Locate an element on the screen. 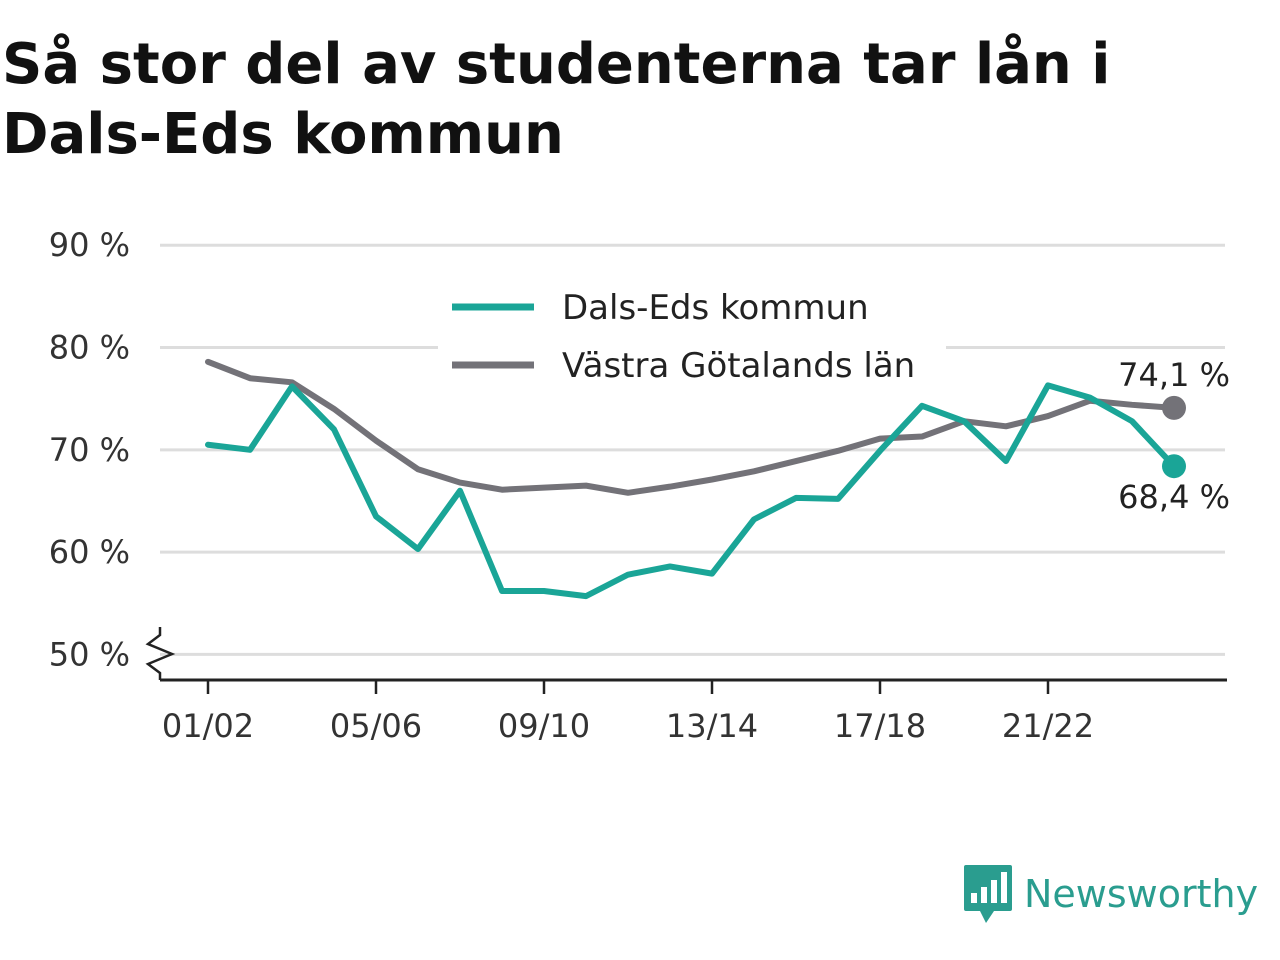 The image size is (1280, 960). x-tick-label: 13/14 is located at coordinates (712, 726).